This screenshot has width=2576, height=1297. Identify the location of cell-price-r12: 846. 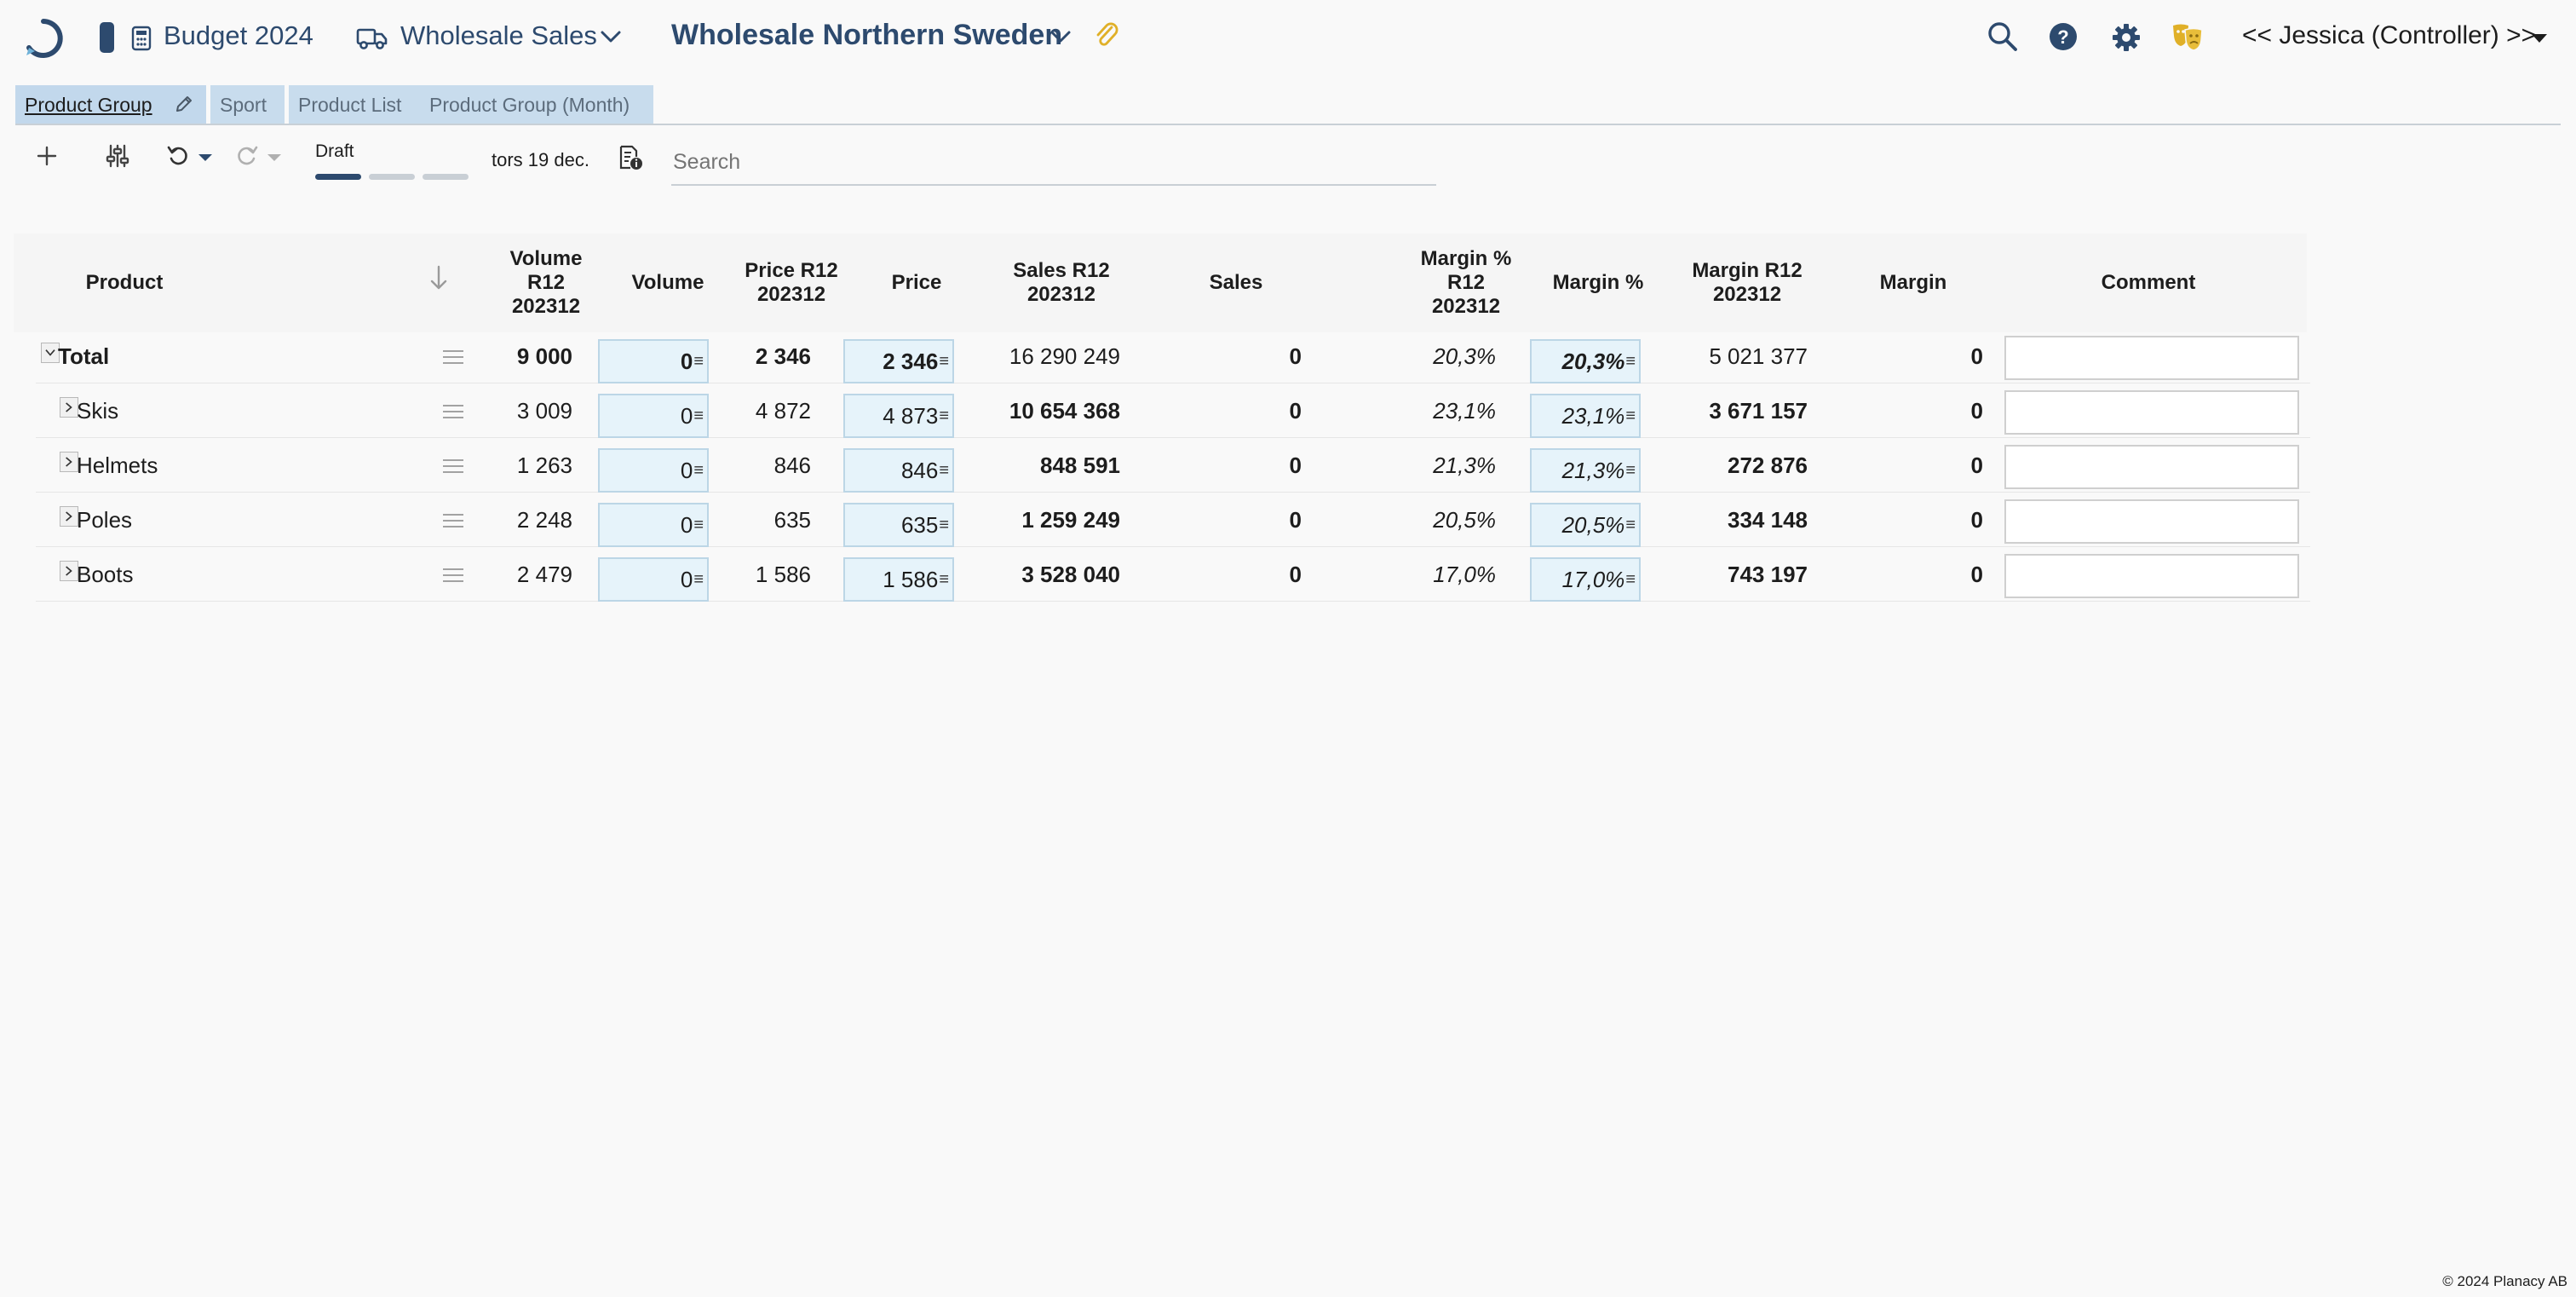
(792, 465).